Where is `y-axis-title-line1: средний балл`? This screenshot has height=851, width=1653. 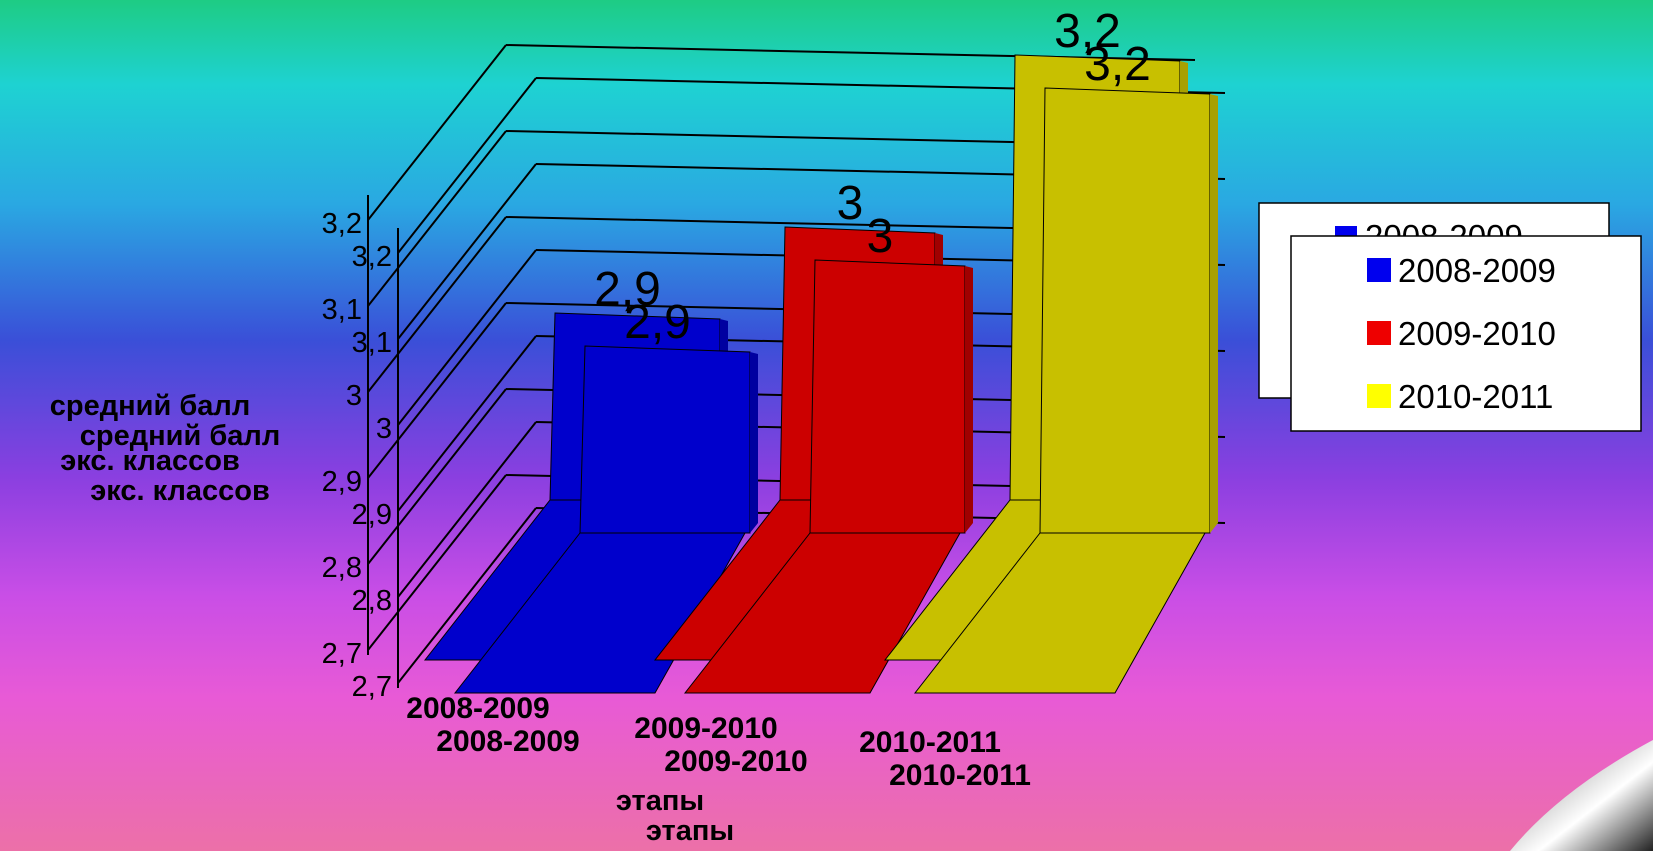 y-axis-title-line1: средний балл is located at coordinates (150, 406).